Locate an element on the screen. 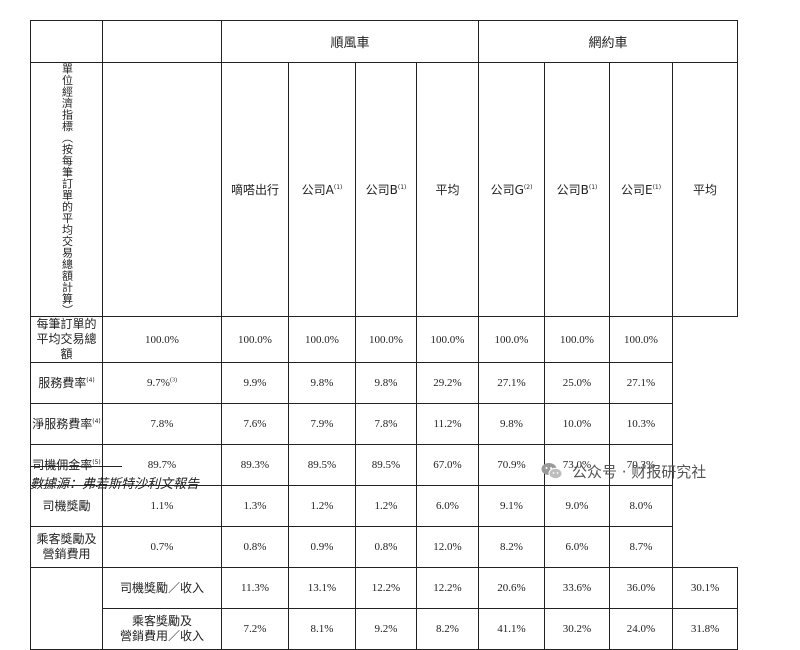 This screenshot has width=800, height=650. value-text: 9.1% is located at coordinates (511, 506).